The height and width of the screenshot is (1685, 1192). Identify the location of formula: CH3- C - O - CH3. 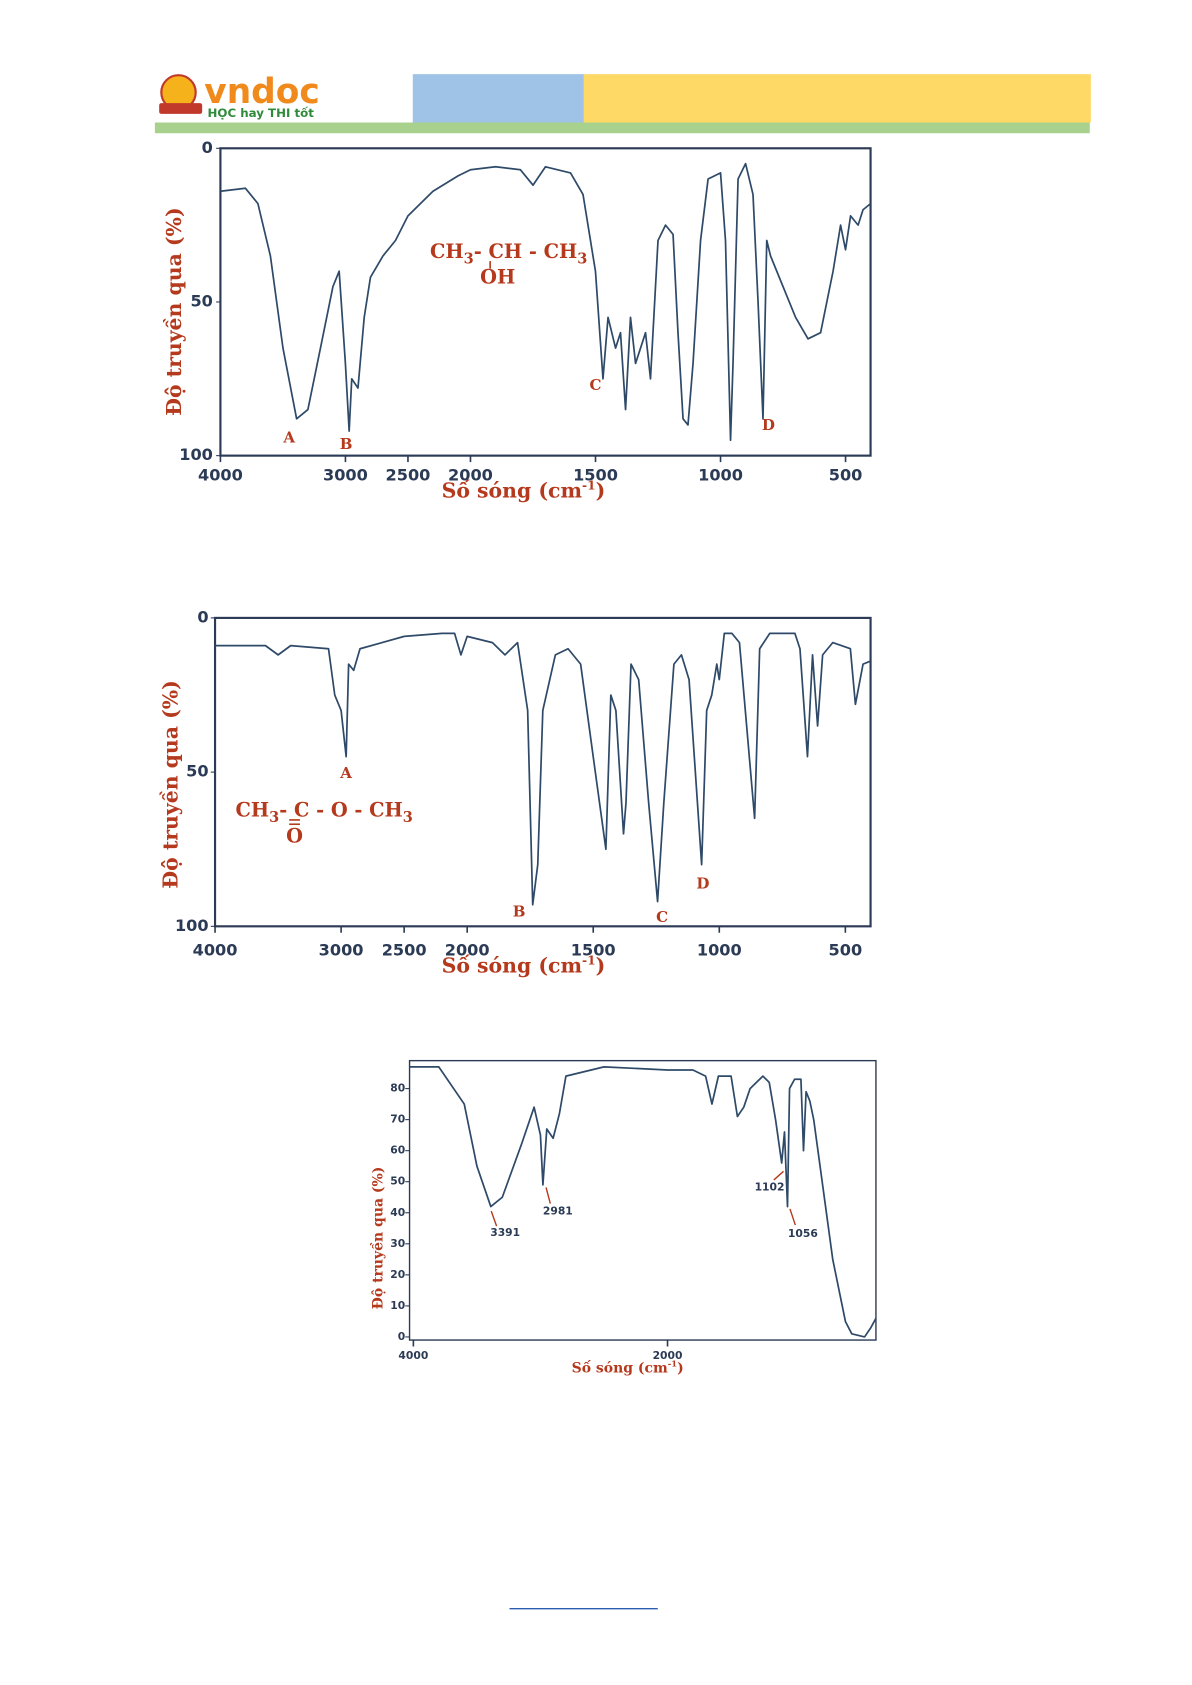
(323, 812).